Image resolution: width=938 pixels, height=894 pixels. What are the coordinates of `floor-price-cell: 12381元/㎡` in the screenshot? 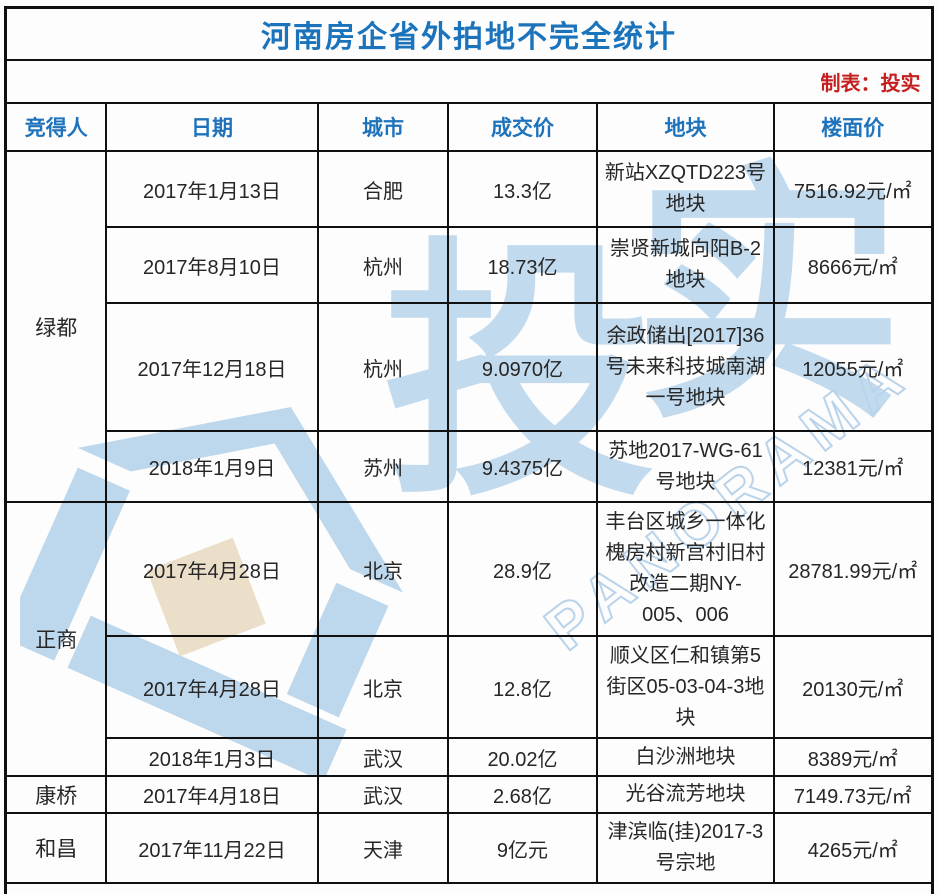 It's located at (853, 466).